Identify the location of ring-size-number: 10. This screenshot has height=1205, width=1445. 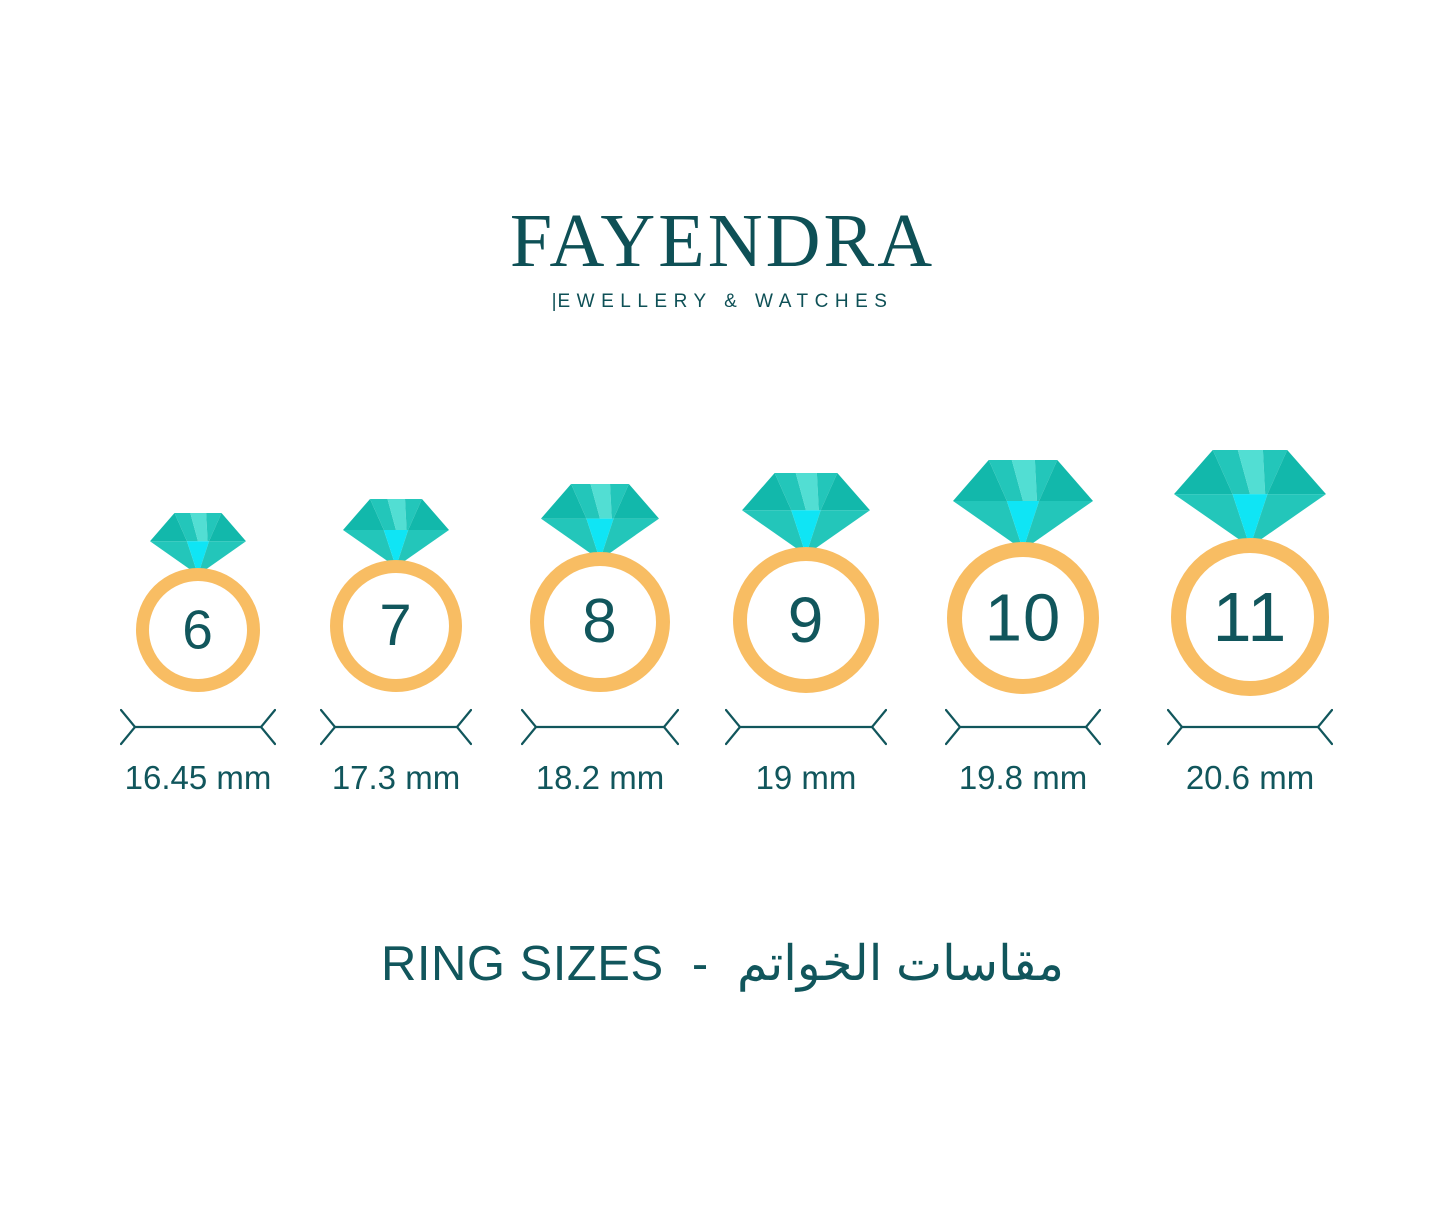
(1023, 618).